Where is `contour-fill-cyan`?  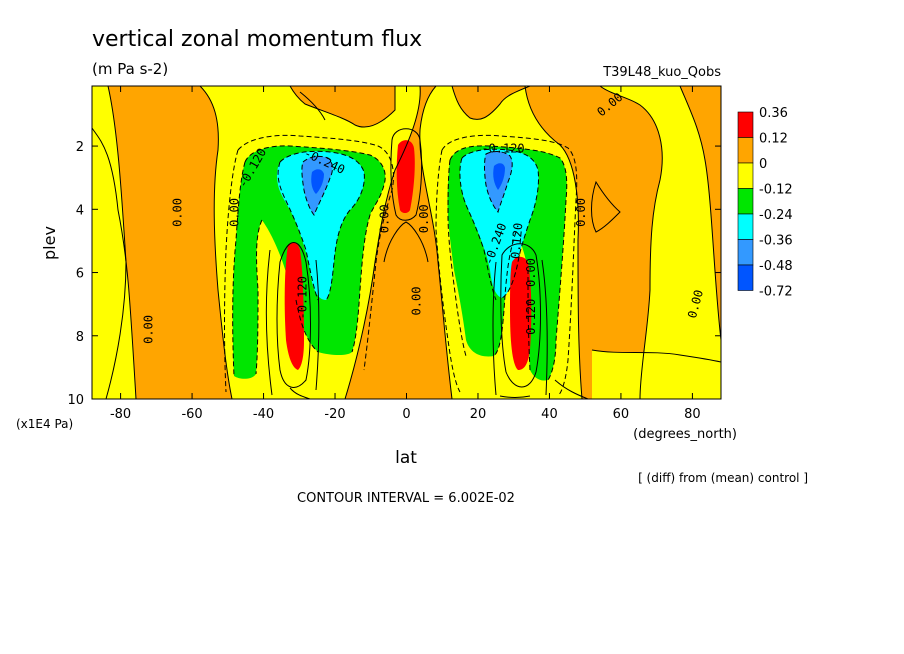
contour-fill-cyan is located at coordinates (407, 224).